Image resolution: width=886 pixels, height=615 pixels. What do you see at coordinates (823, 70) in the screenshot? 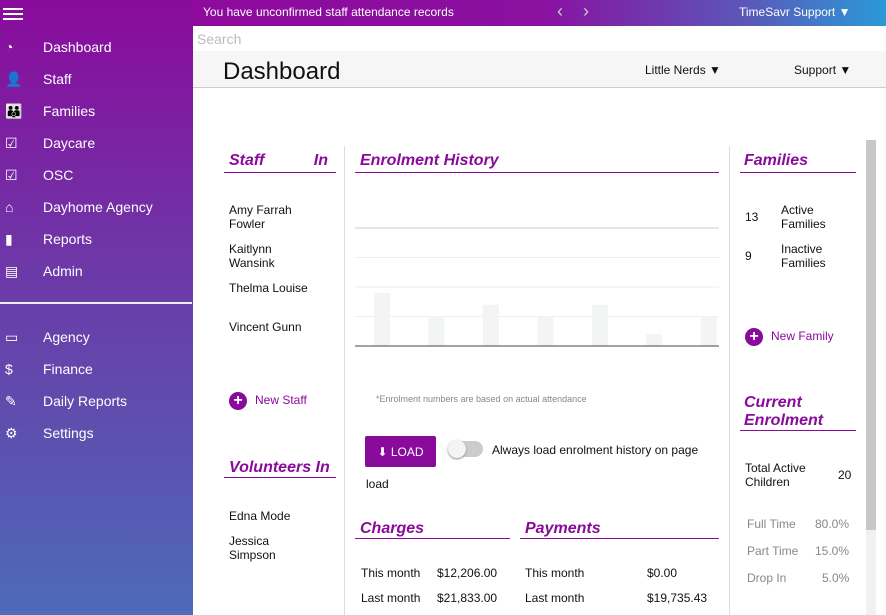
I see `support-dropdown: Support ▼` at bounding box center [823, 70].